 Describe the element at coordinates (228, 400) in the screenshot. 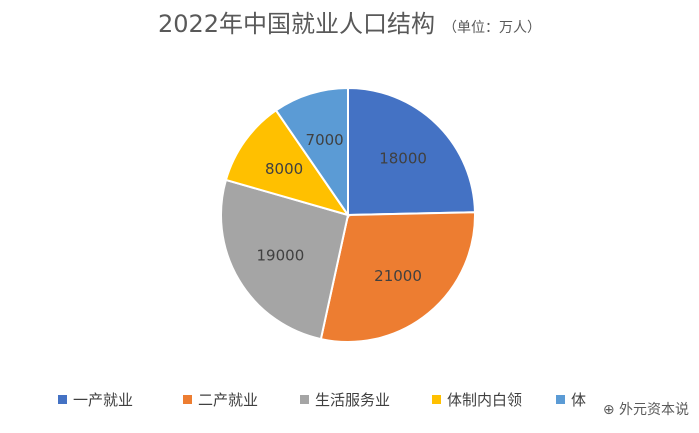

I see `legend-label-2: 二产就业` at that location.